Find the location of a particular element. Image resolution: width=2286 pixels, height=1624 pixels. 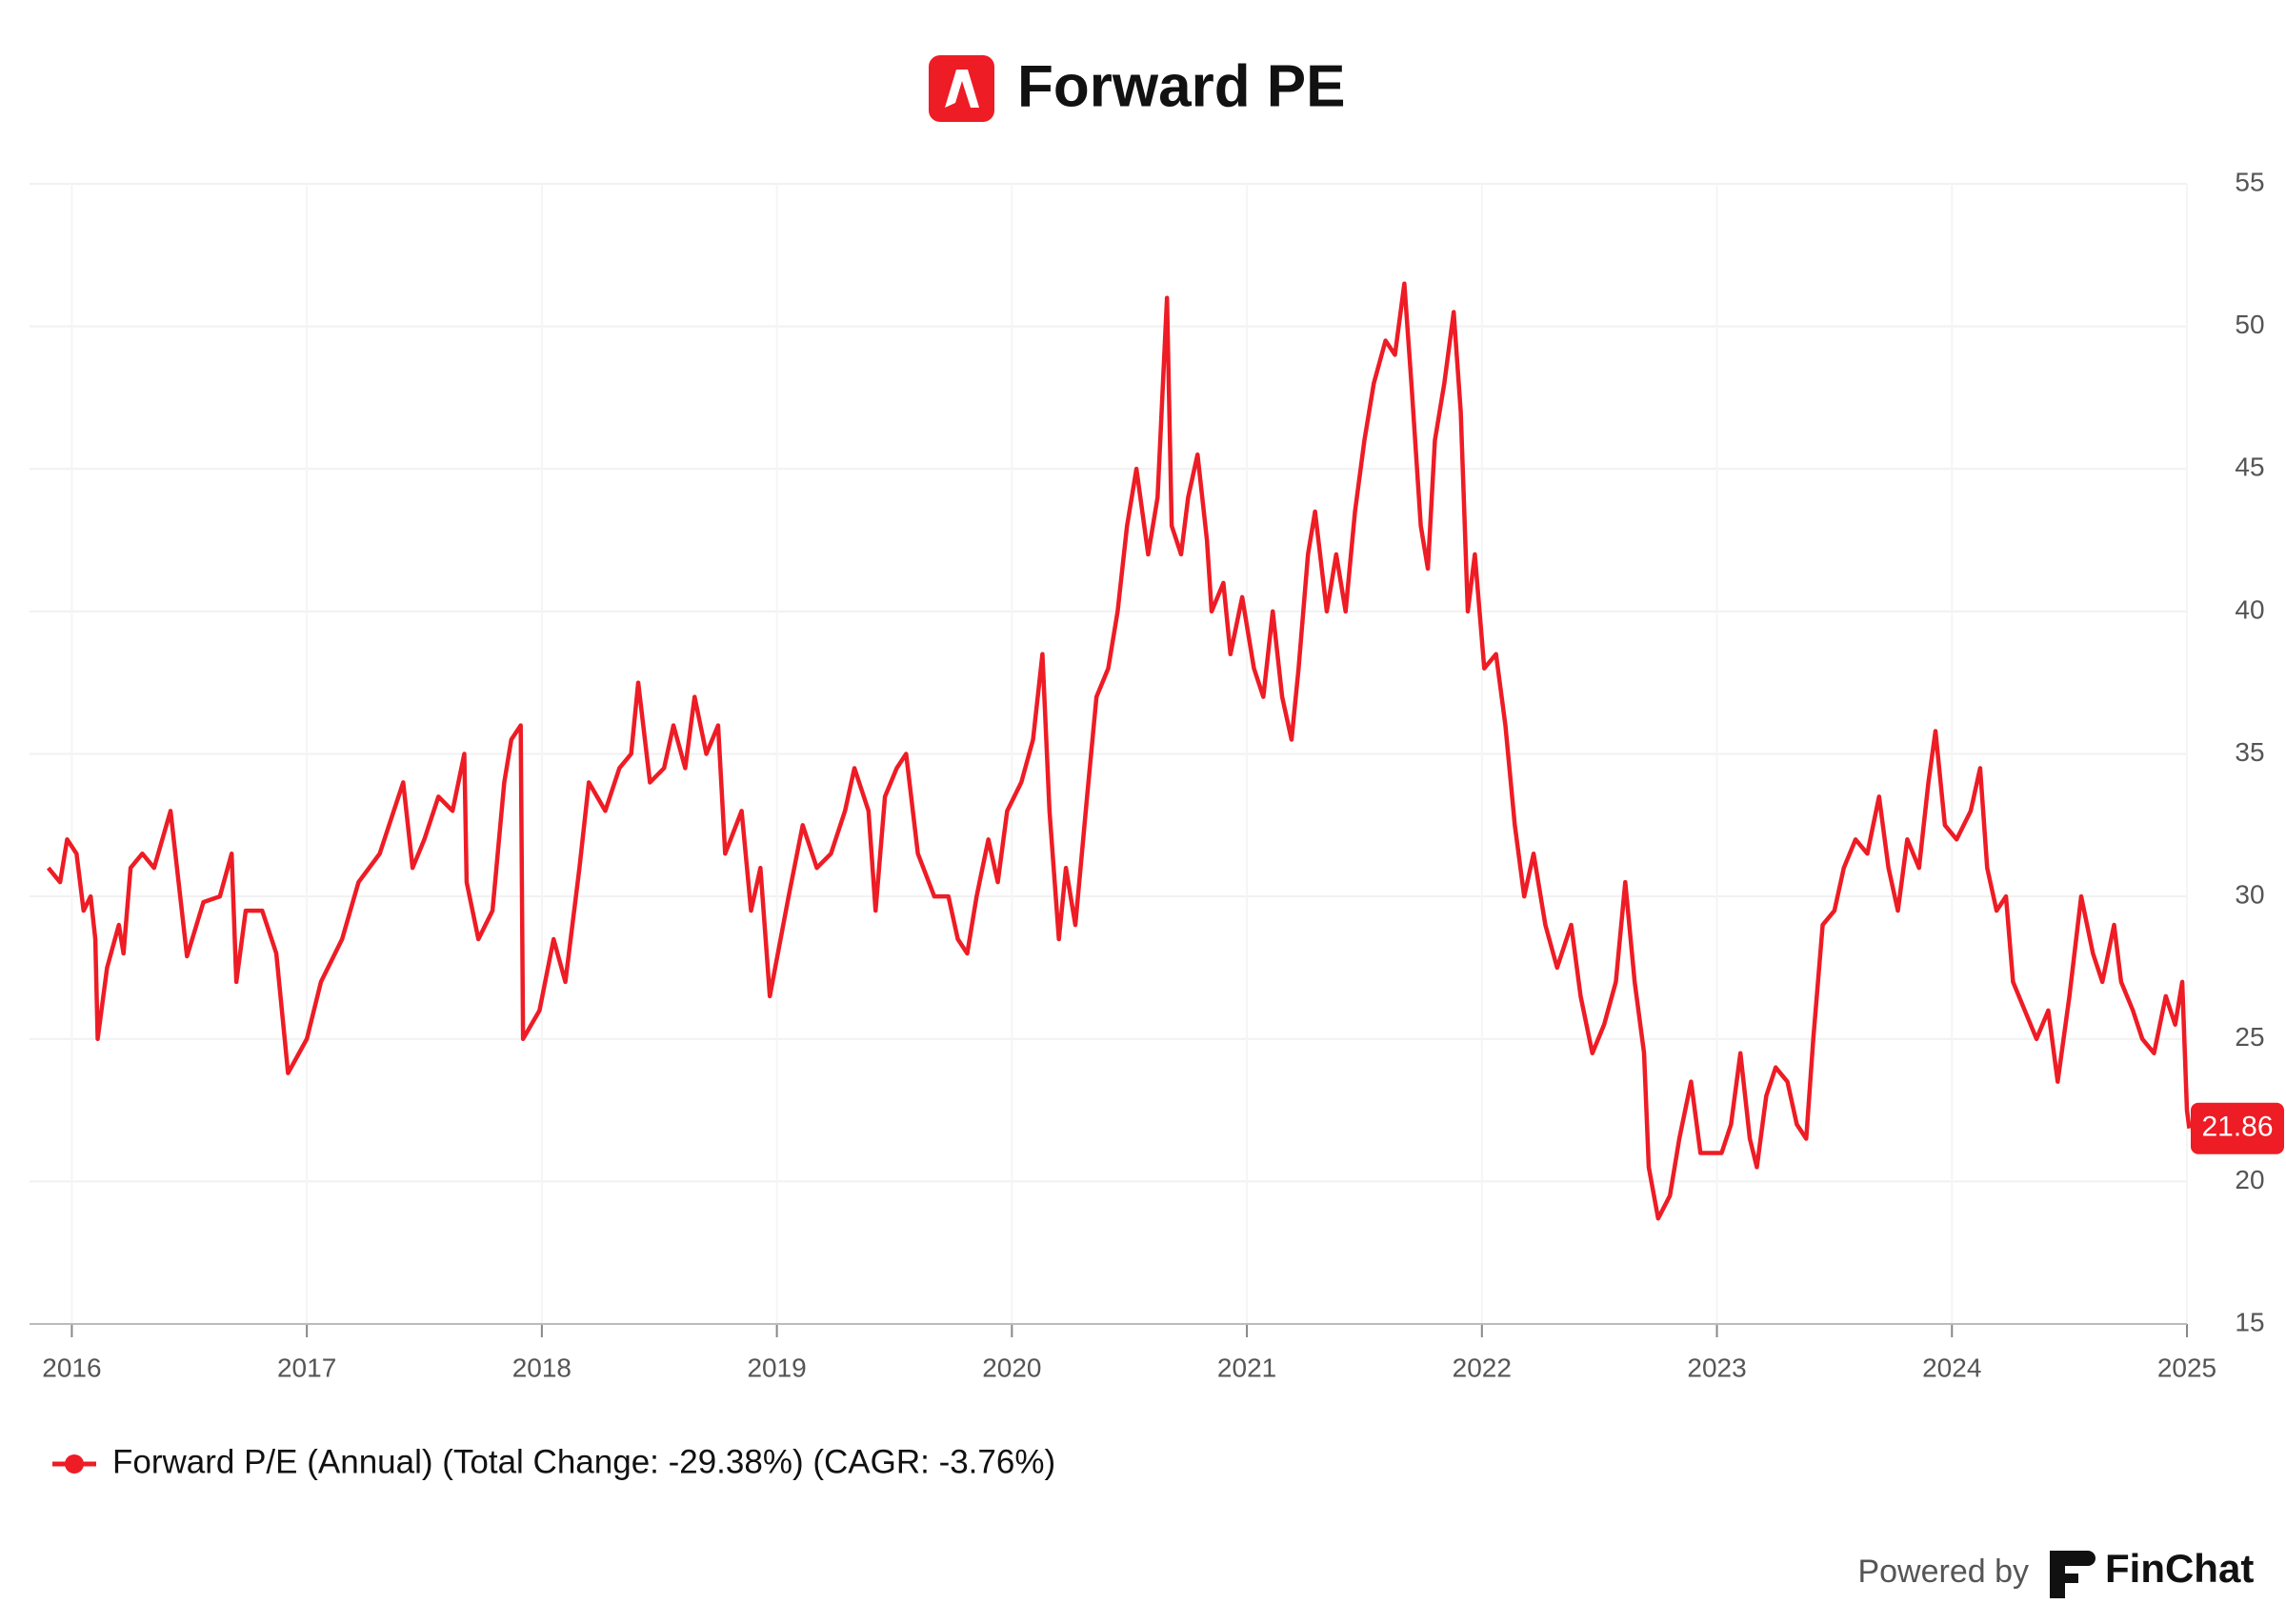

chart-title: Forward PE is located at coordinates (1181, 86).